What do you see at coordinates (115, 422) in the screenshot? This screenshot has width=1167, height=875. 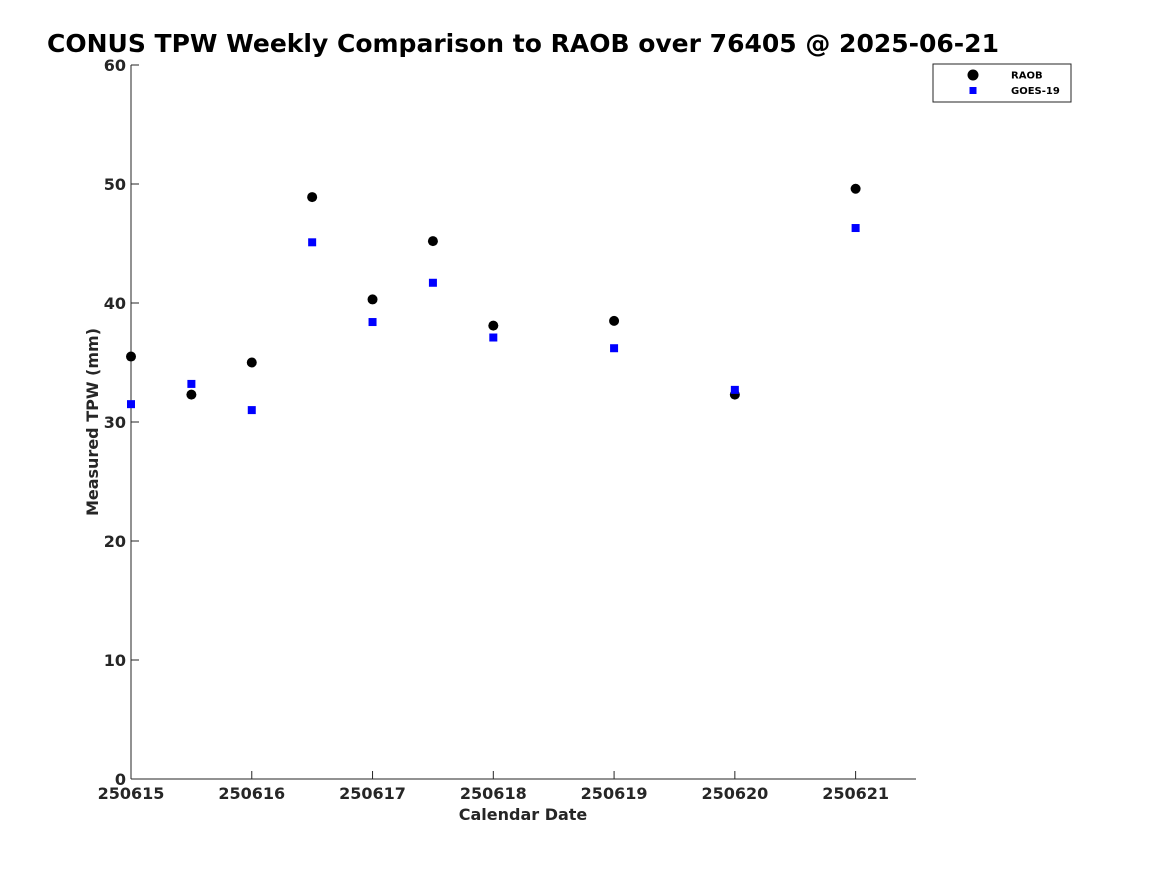 I see `y-tick-label: 30` at bounding box center [115, 422].